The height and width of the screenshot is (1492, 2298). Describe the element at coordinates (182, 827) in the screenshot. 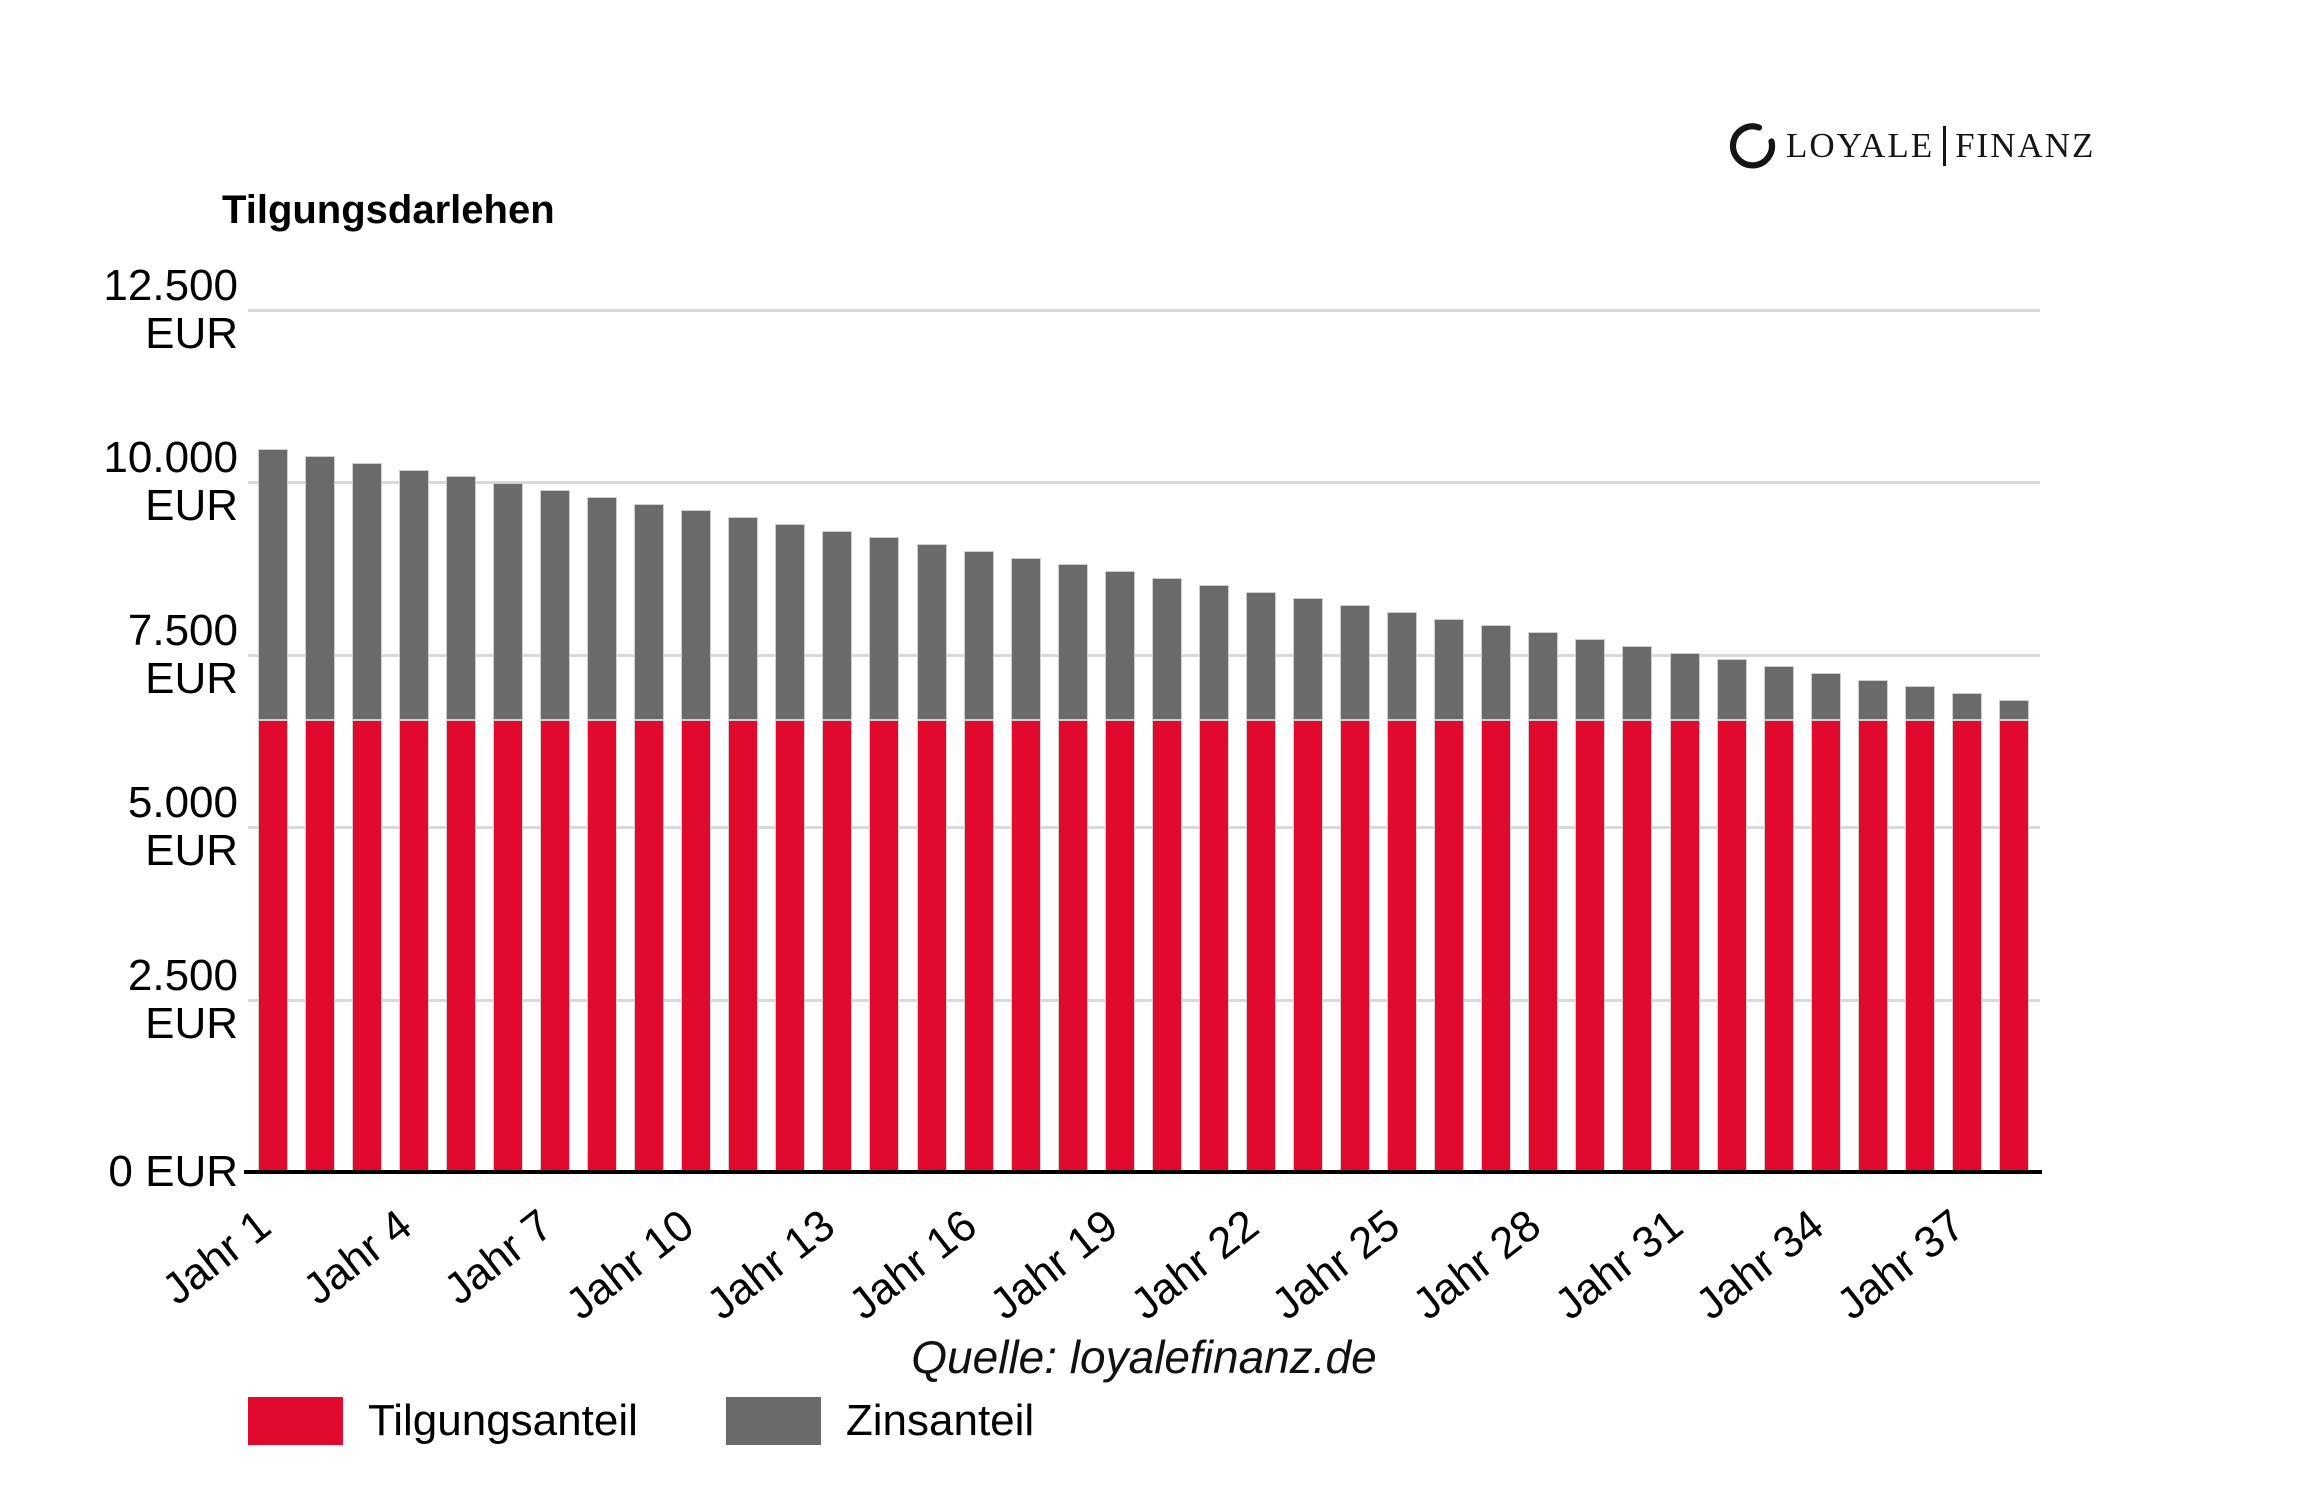

I see `y-tick-5000: 5.000 EUR` at that location.